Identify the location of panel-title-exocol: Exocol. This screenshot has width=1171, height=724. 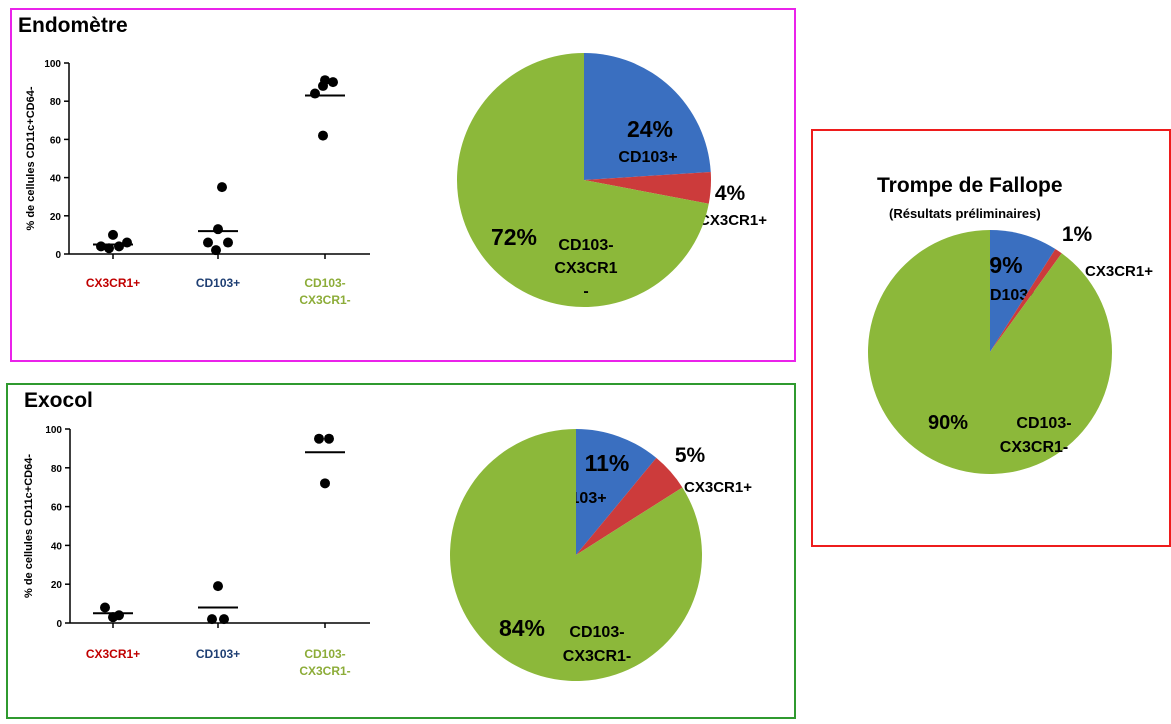
(58, 400).